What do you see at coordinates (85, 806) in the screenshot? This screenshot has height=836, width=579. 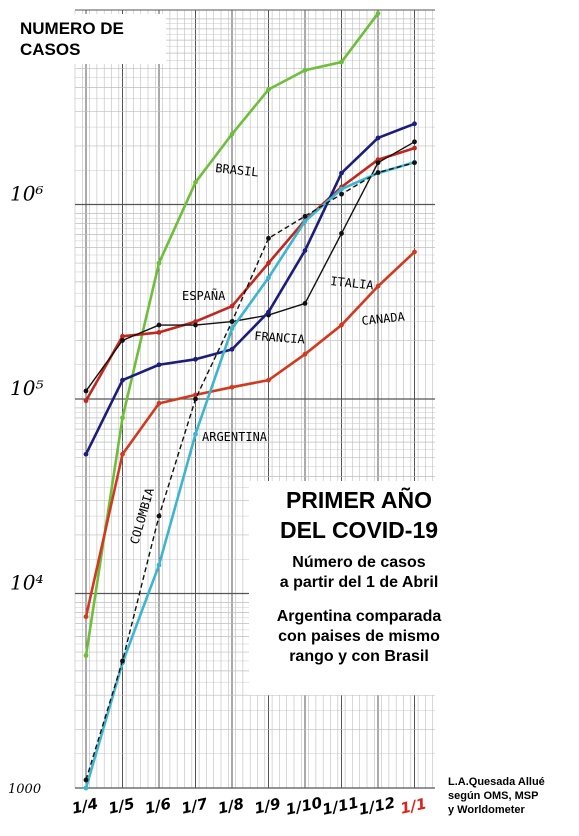 I see `x-tick-label: 1/4` at bounding box center [85, 806].